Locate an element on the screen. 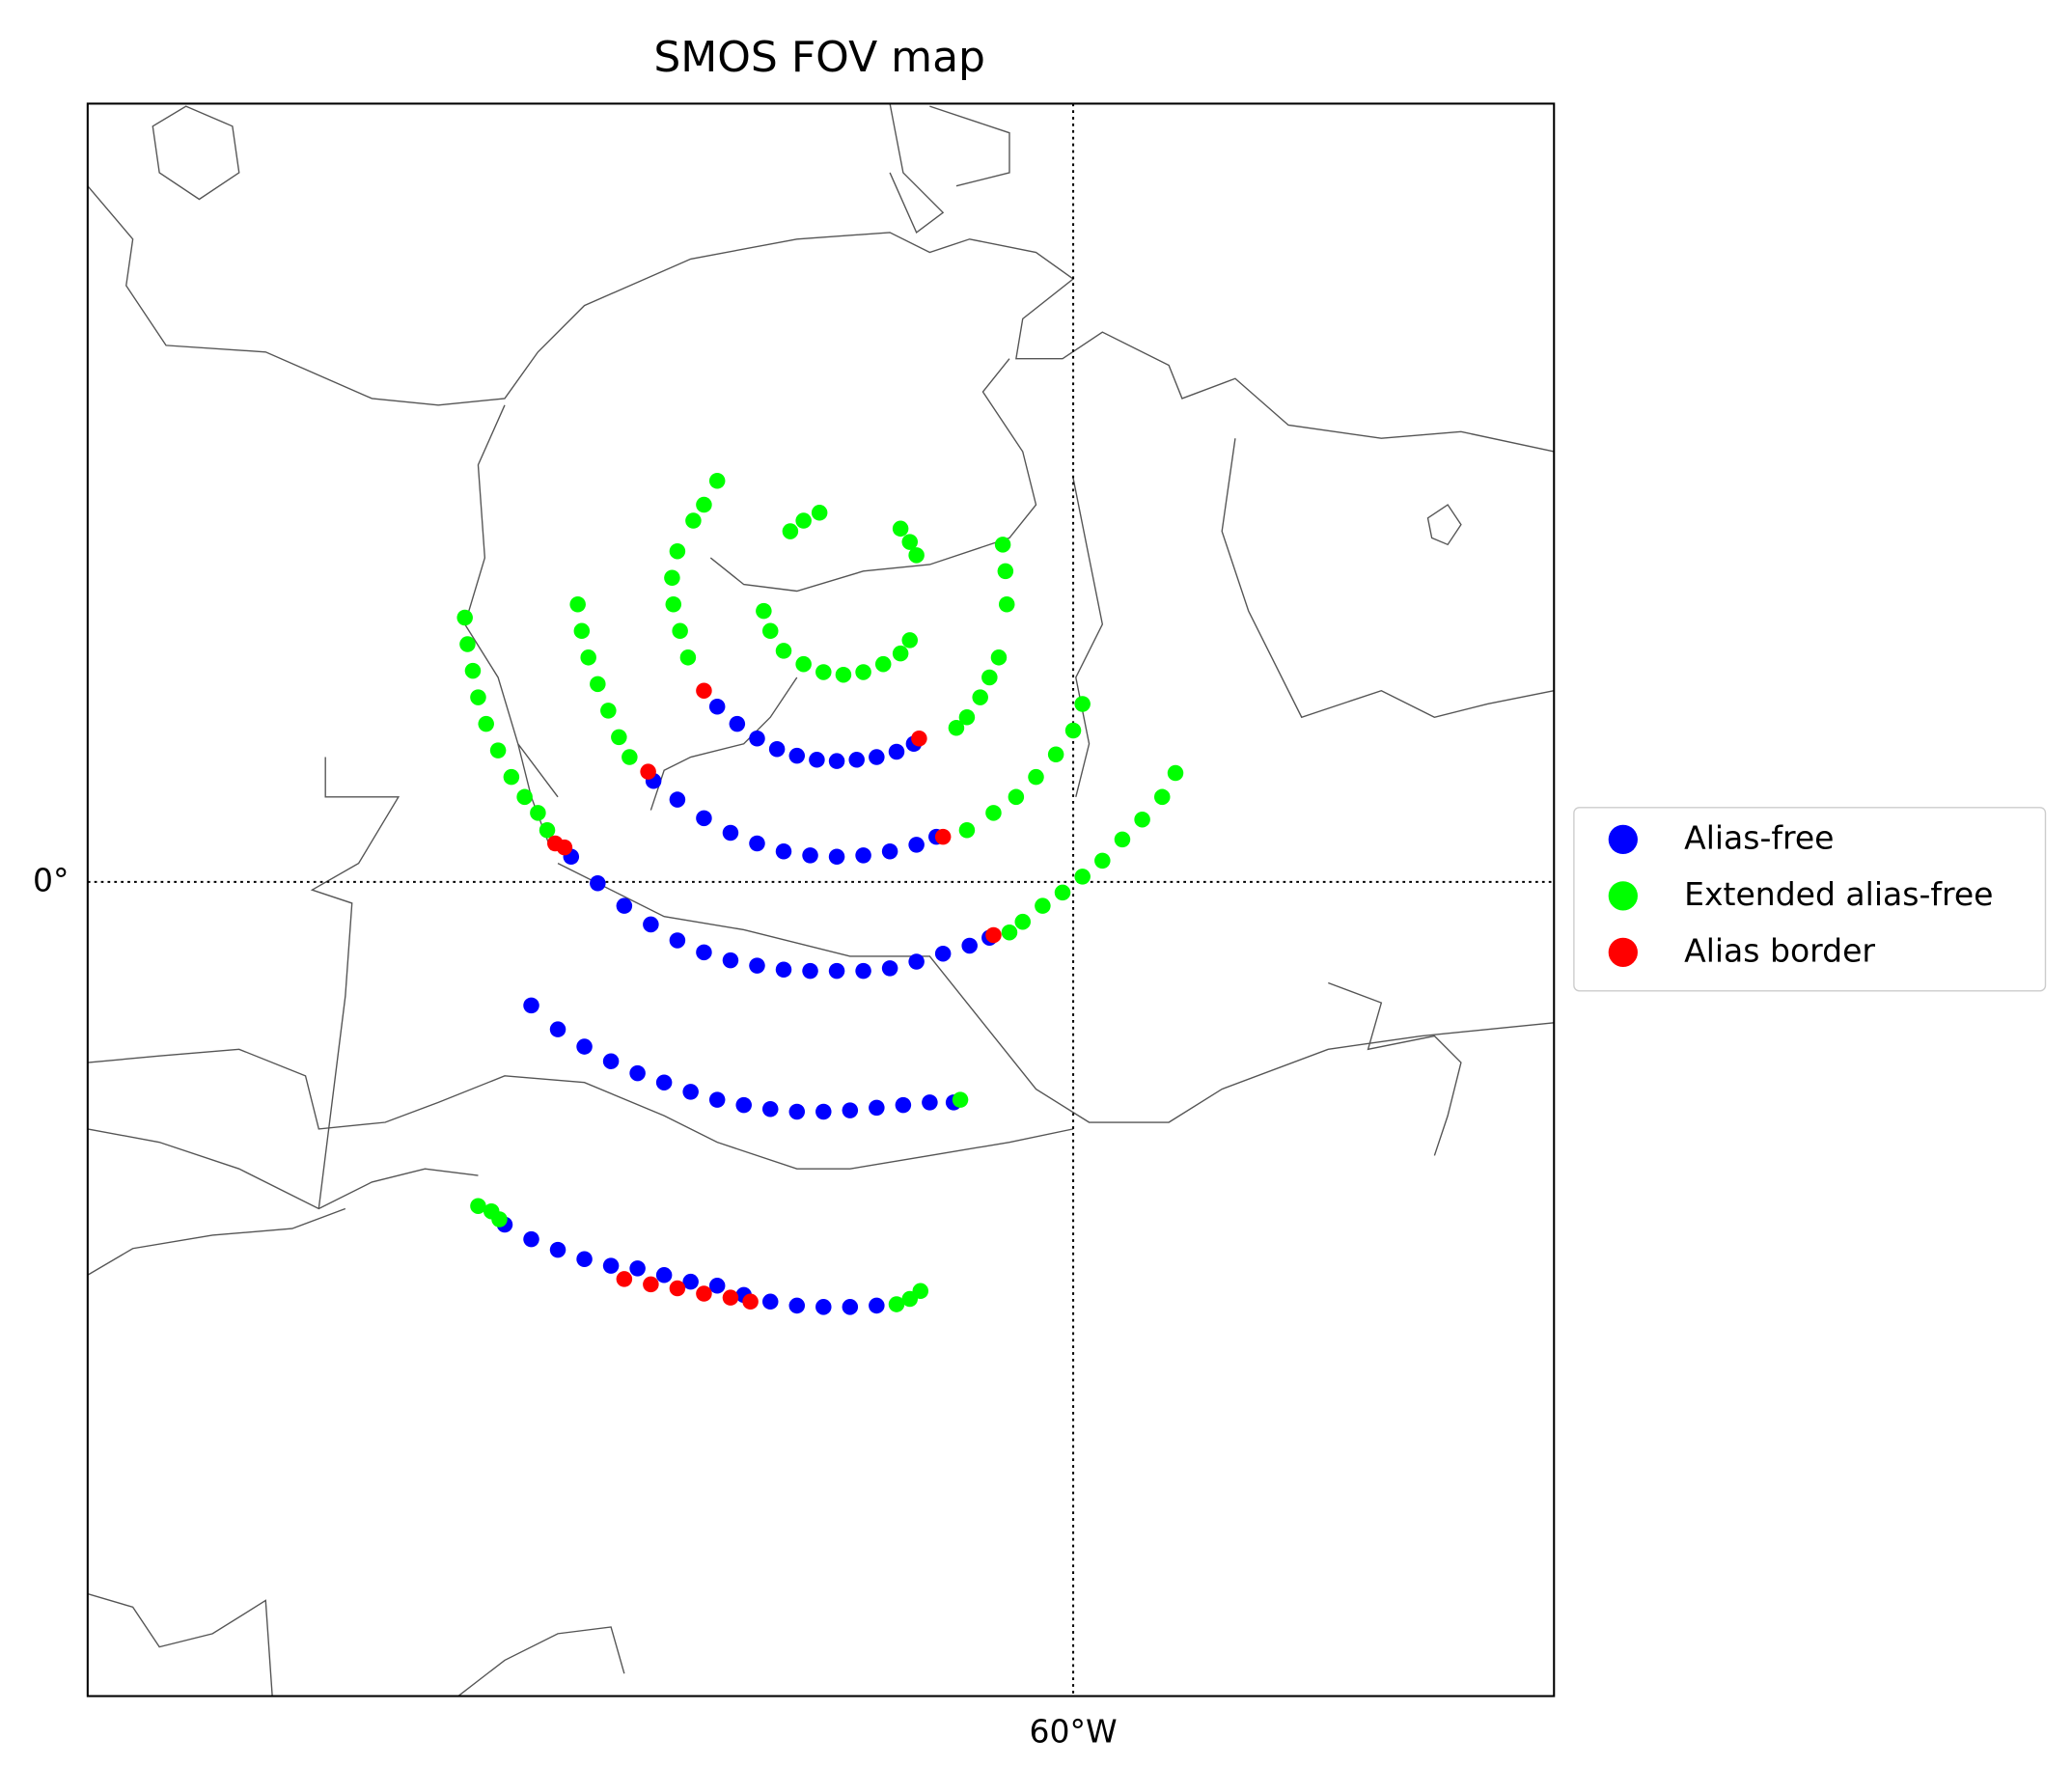 Image resolution: width=2072 pixels, height=1766 pixels. legend-label: Alias-free is located at coordinates (1759, 837).